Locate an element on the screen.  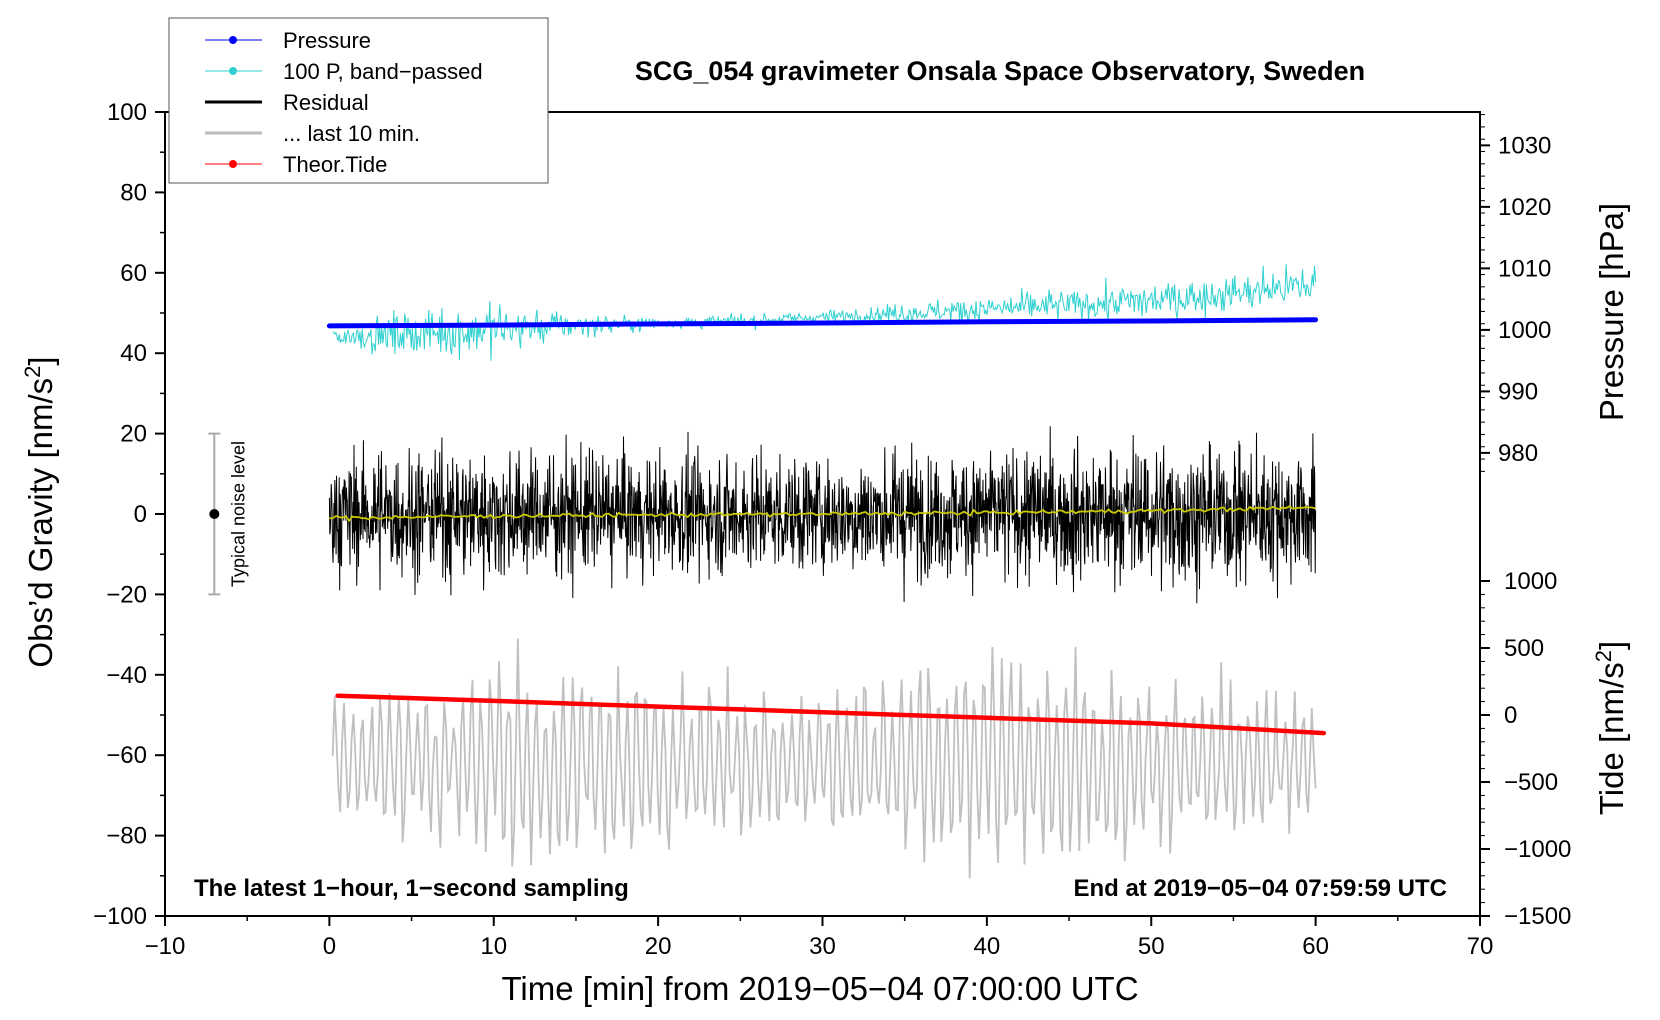
y-axis-title-tide-sup: 2 is located at coordinates (1603, 656).